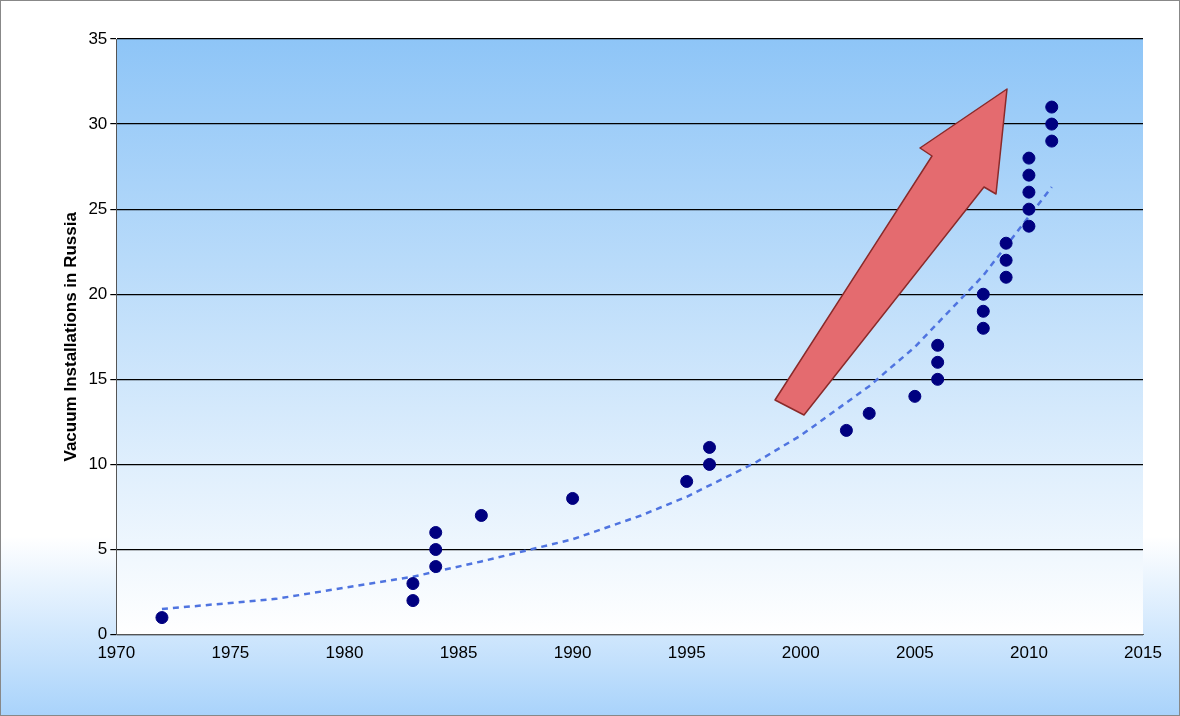 This screenshot has height=716, width=1180. Describe the element at coordinates (98, 208) in the screenshot. I see `y-tick-label: 25` at that location.